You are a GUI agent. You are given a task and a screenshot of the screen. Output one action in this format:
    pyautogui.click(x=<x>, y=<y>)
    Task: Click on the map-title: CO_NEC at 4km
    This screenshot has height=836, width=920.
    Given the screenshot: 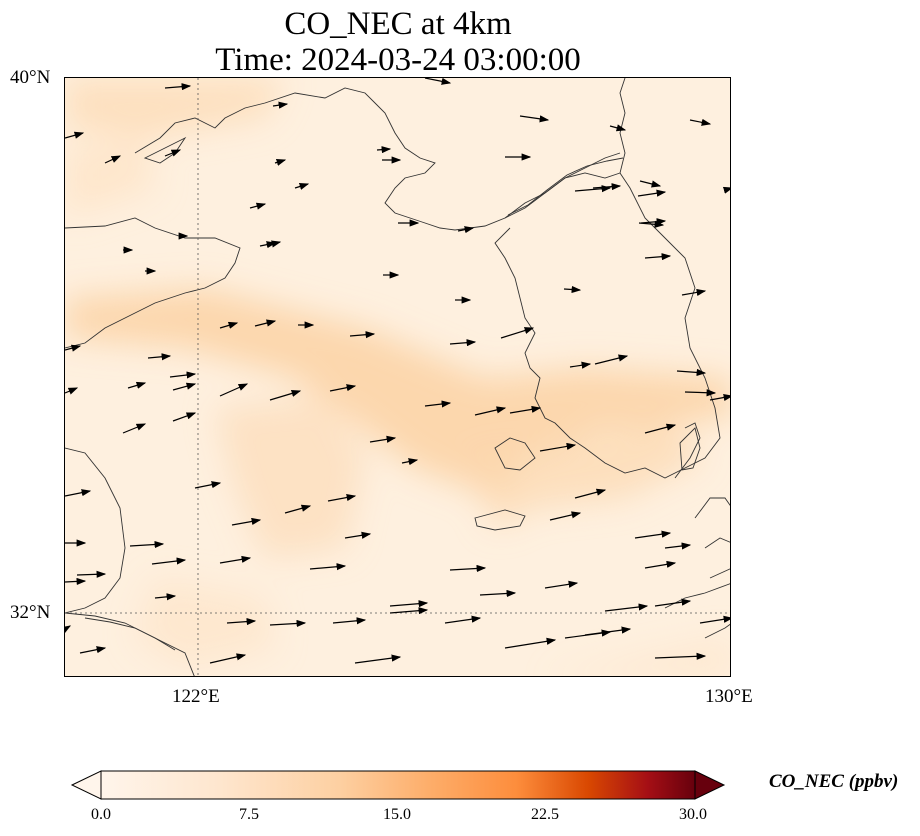 What is the action you would take?
    pyautogui.click(x=398, y=24)
    